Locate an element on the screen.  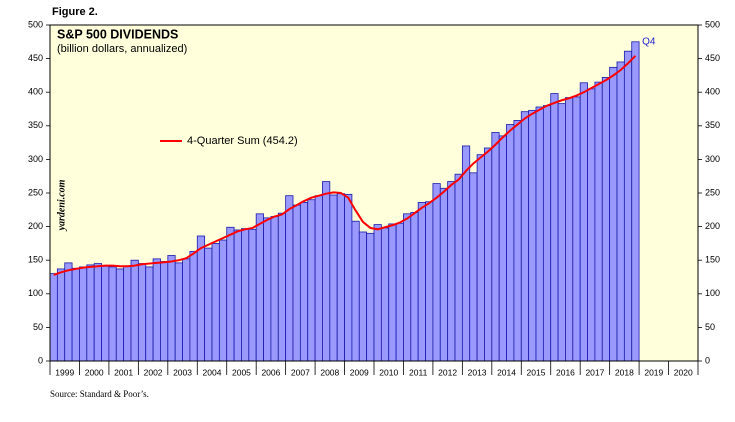
x-tick-label: 2005 is located at coordinates (241, 372).